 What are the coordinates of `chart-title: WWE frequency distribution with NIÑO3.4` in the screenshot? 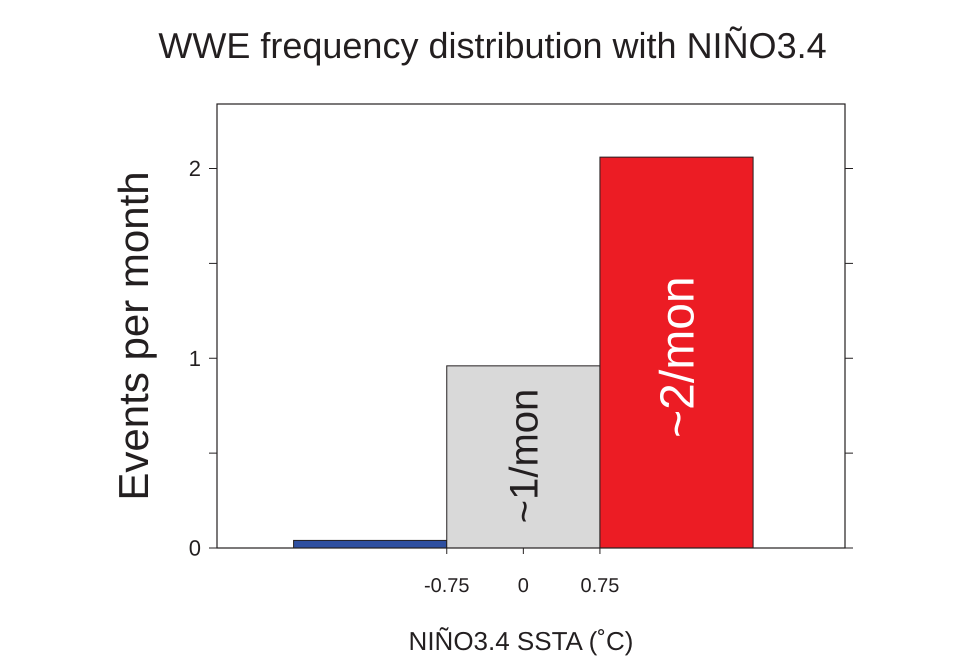 It's located at (492, 45).